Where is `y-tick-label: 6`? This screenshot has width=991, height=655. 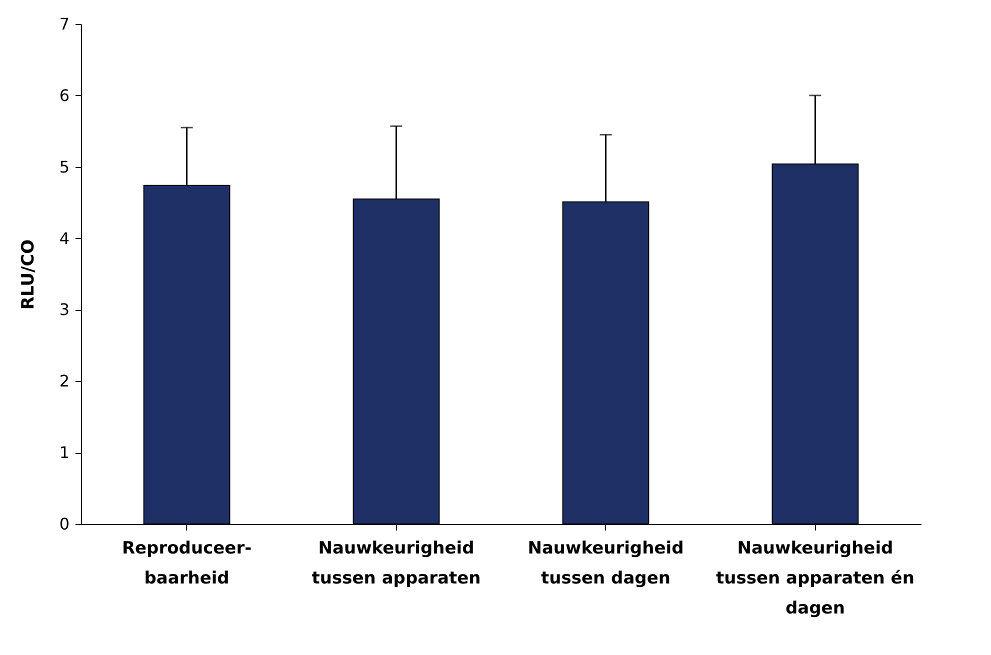
y-tick-label: 6 is located at coordinates (64, 95).